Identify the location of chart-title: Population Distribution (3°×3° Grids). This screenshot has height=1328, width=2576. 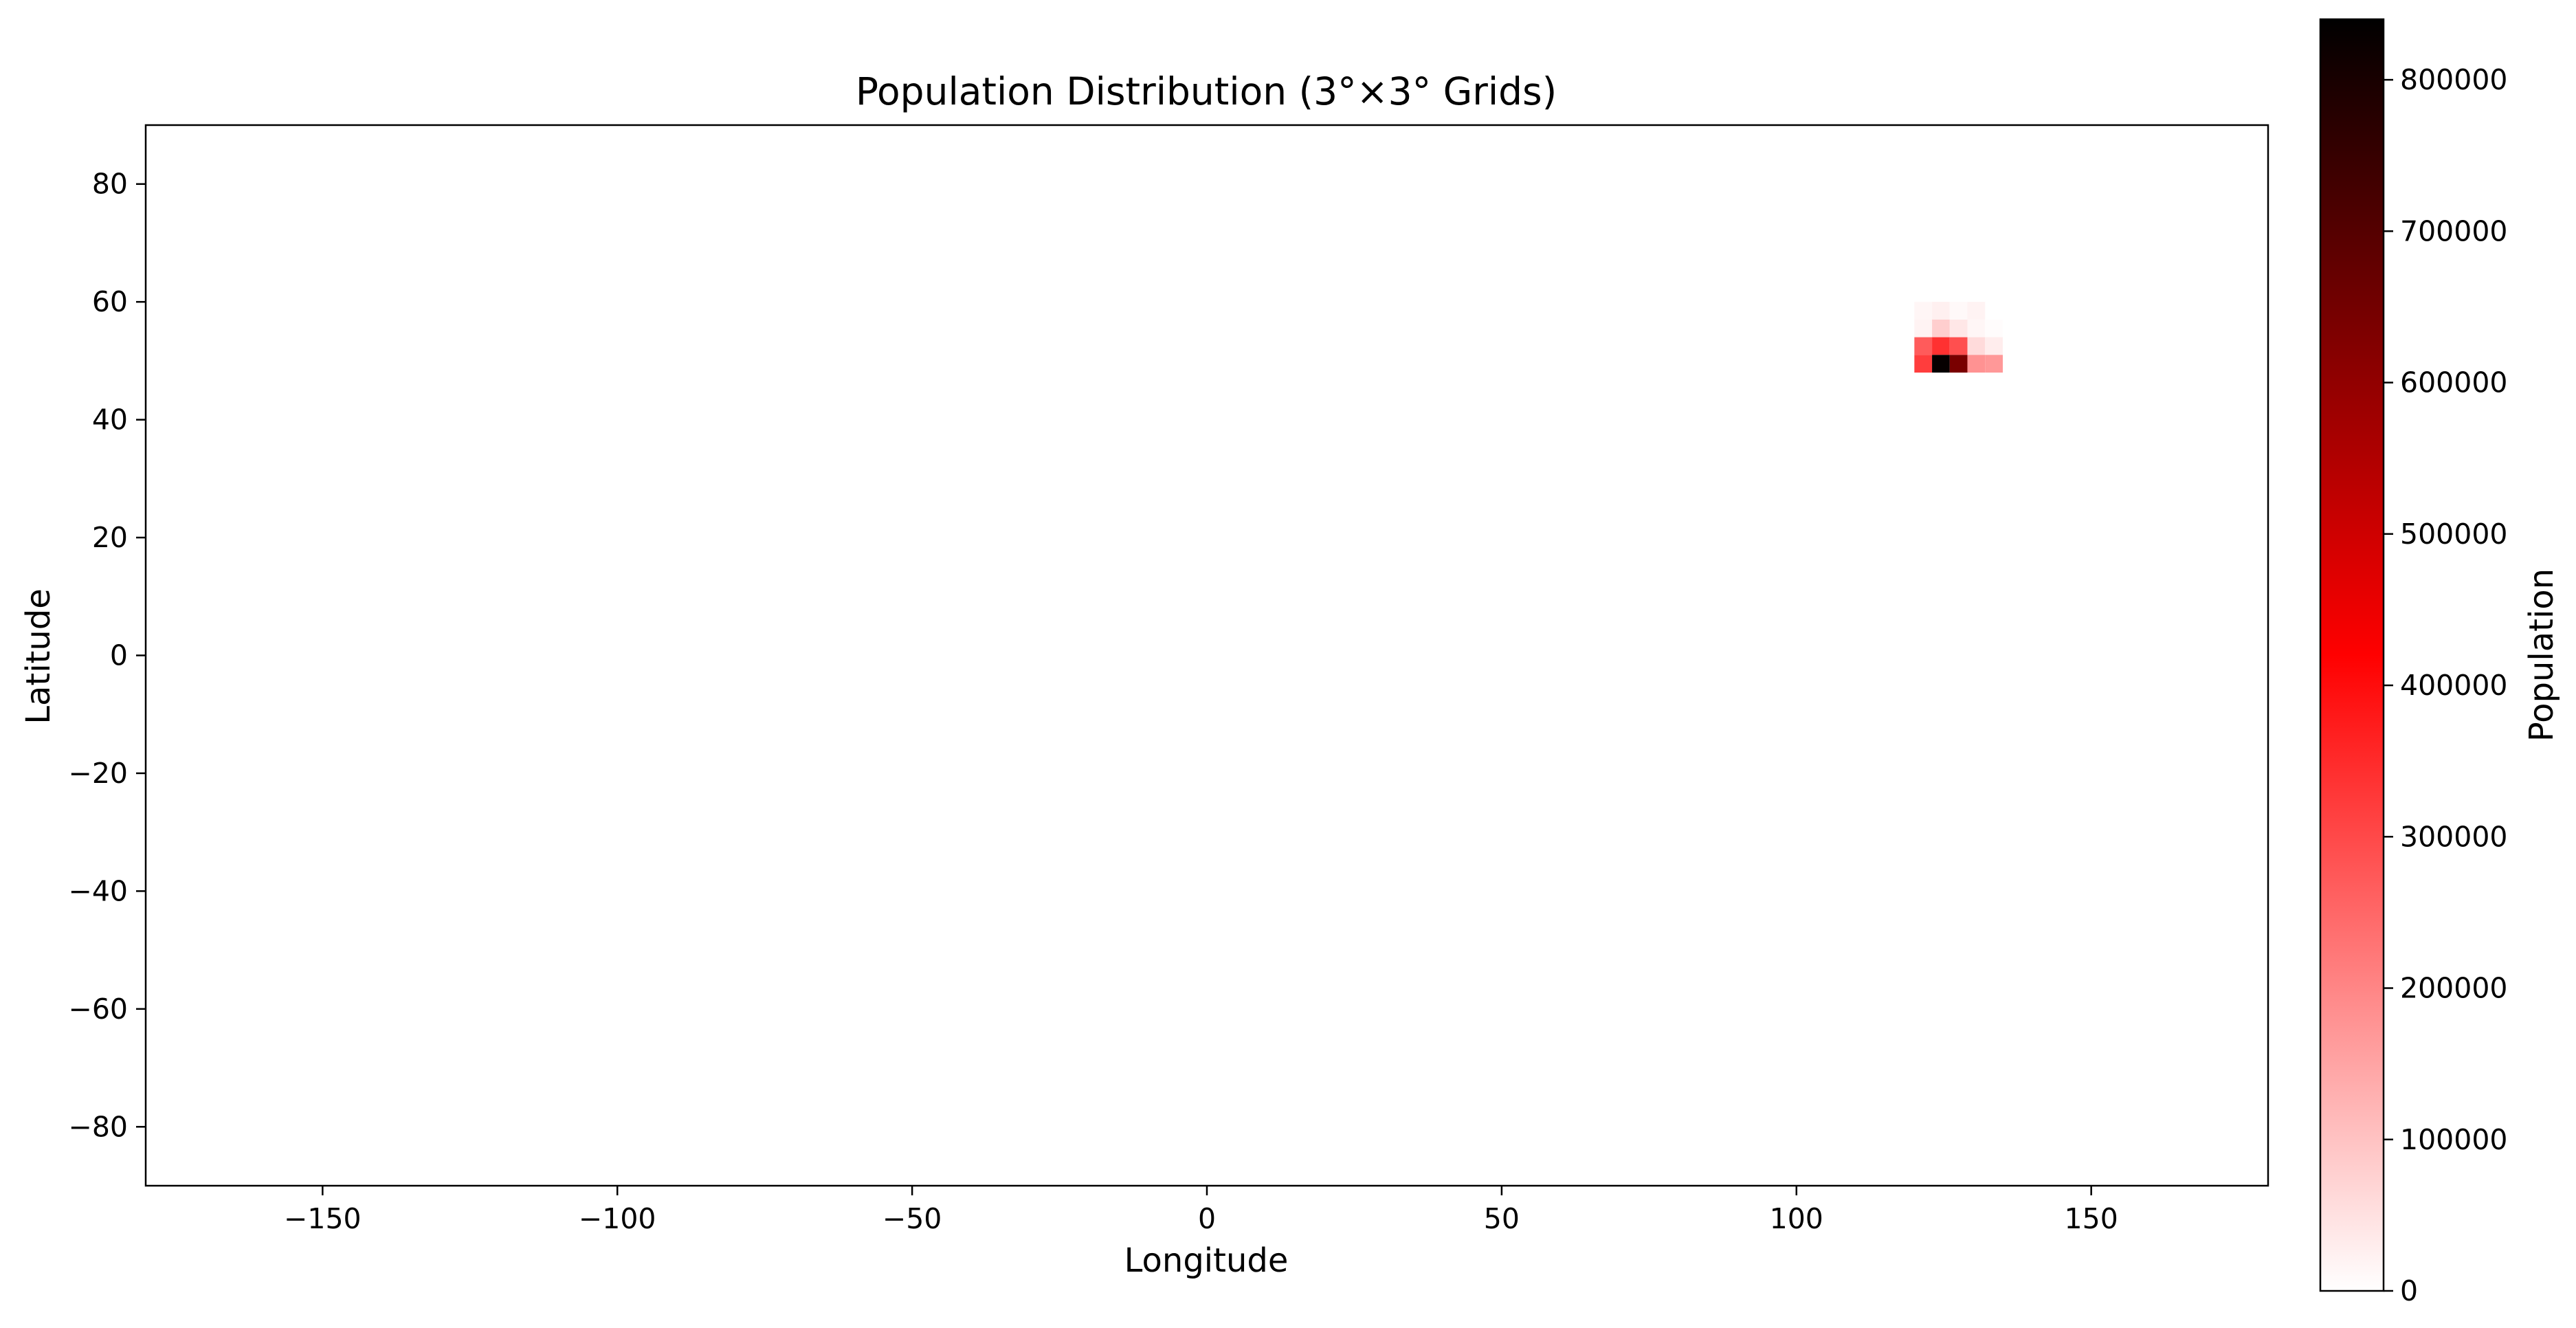
(1206, 91).